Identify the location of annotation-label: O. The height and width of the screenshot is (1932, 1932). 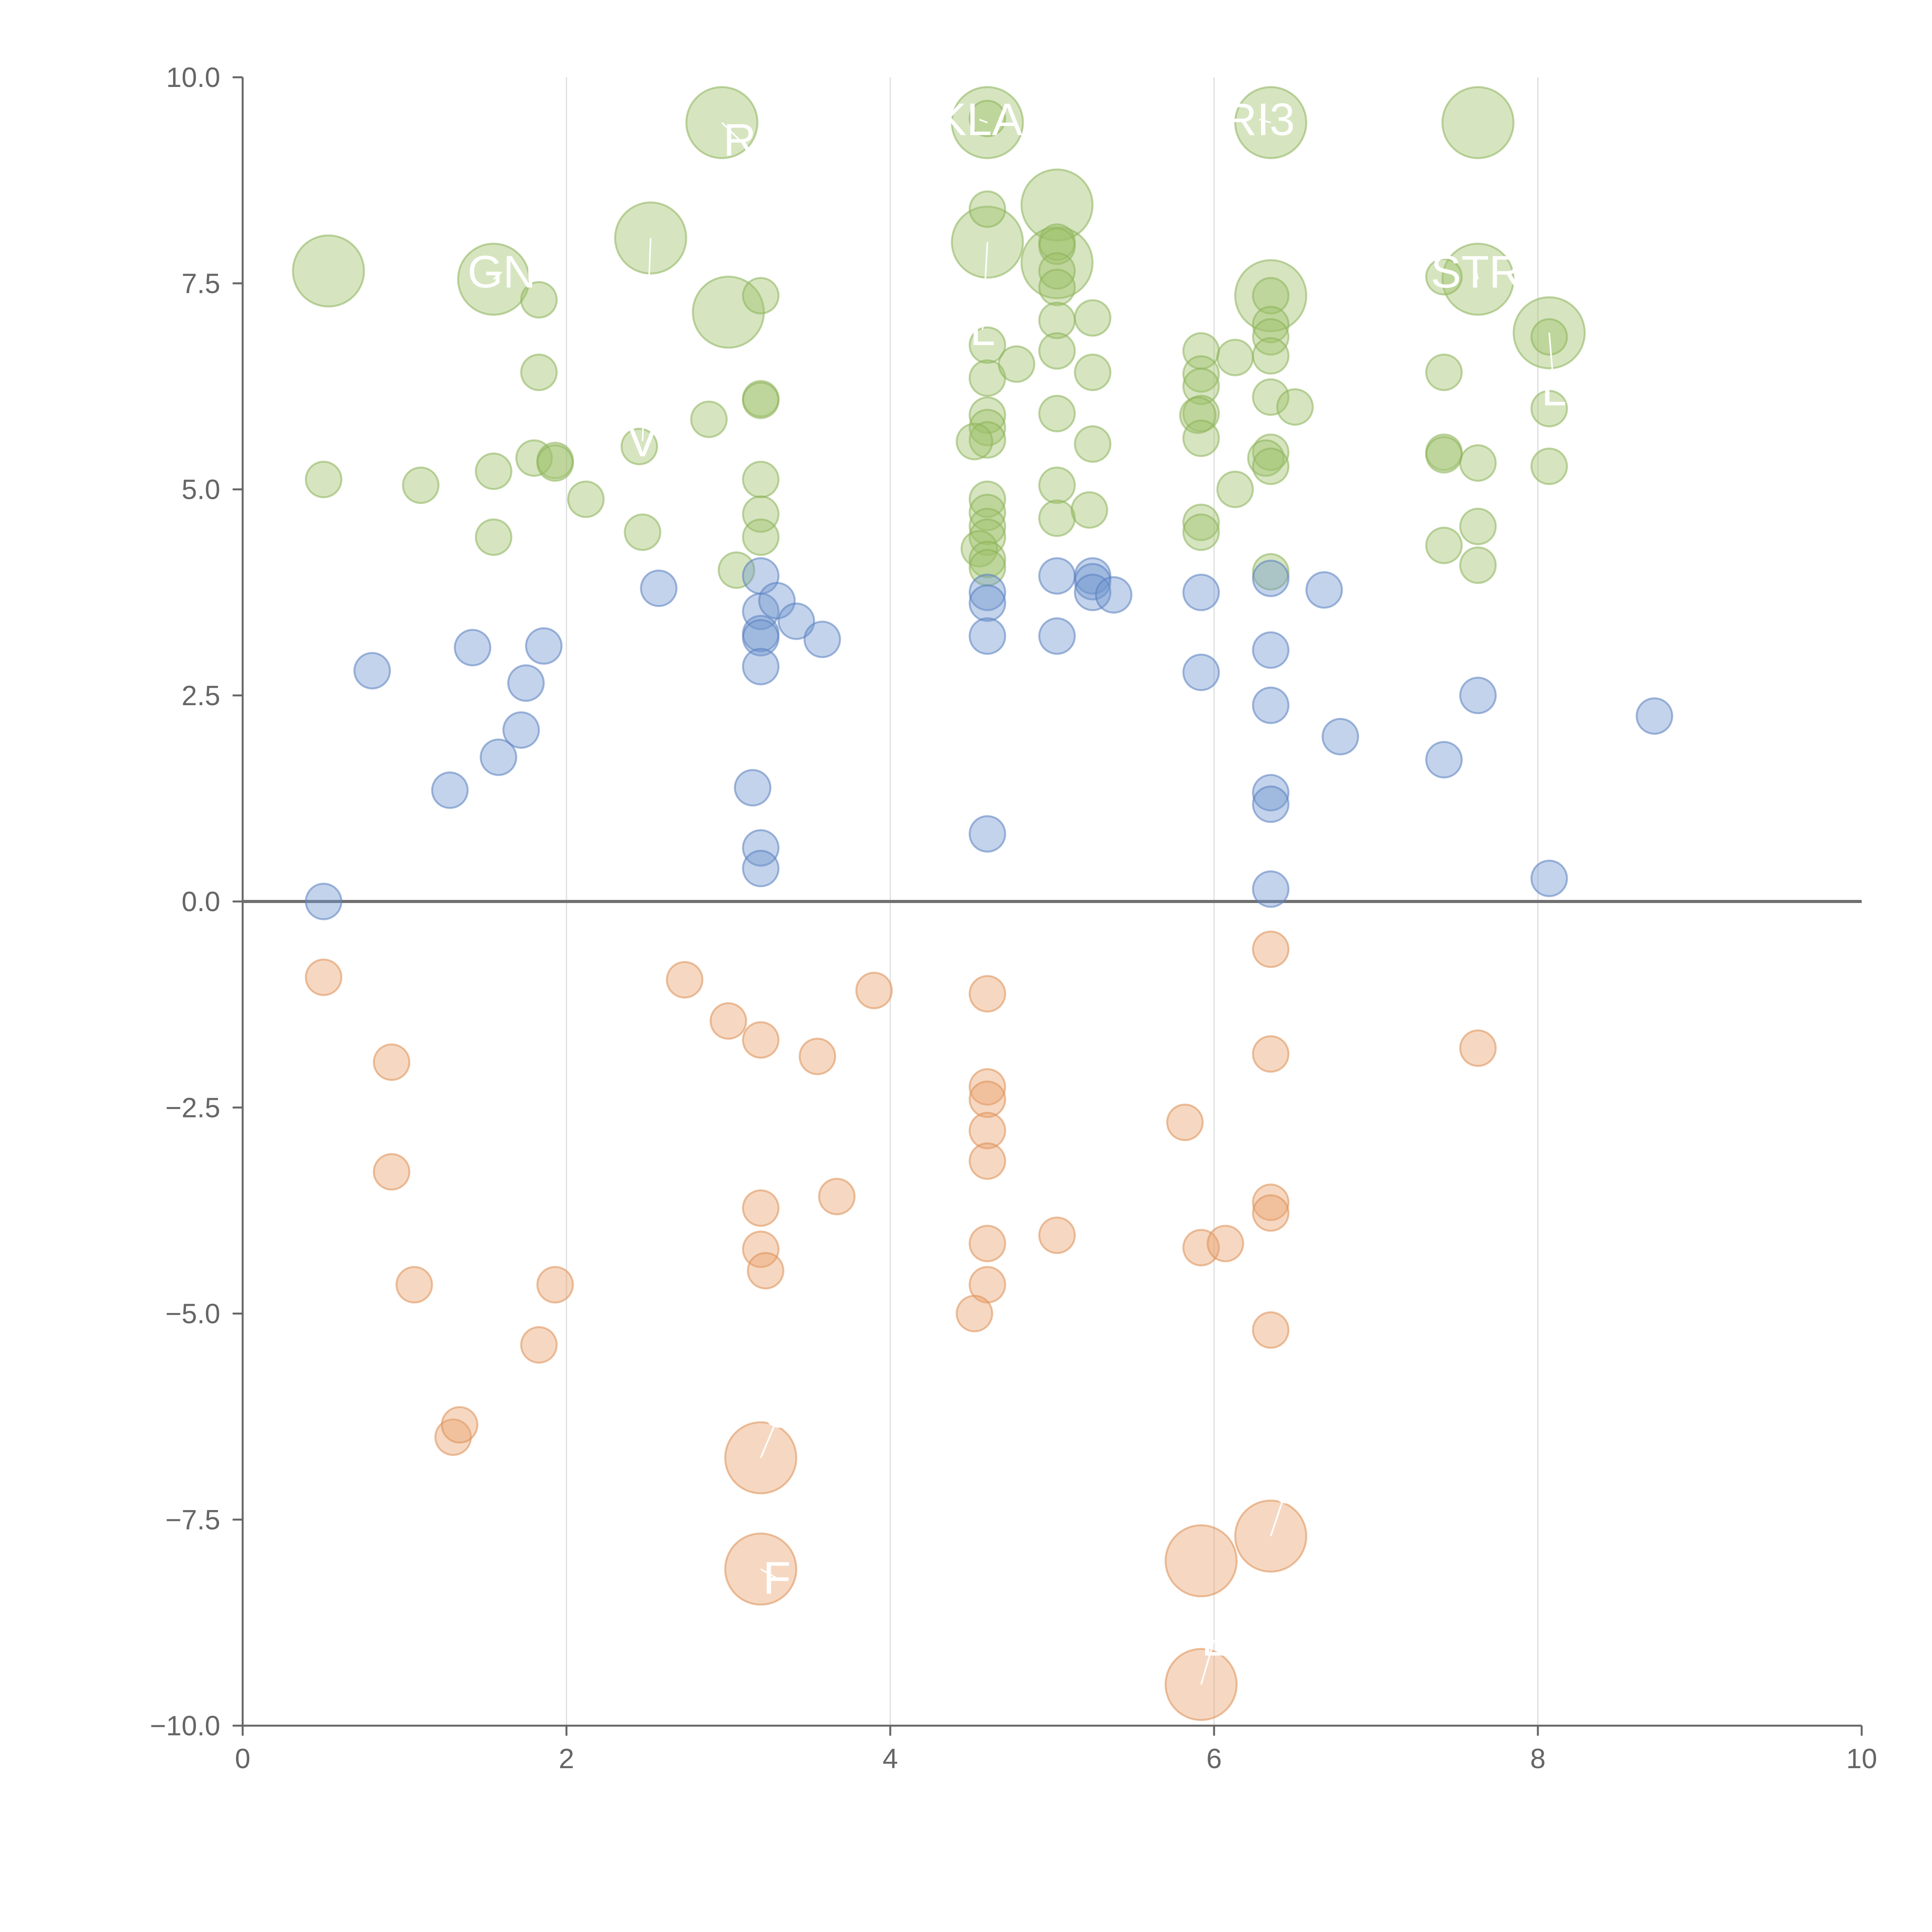
(780, 1412).